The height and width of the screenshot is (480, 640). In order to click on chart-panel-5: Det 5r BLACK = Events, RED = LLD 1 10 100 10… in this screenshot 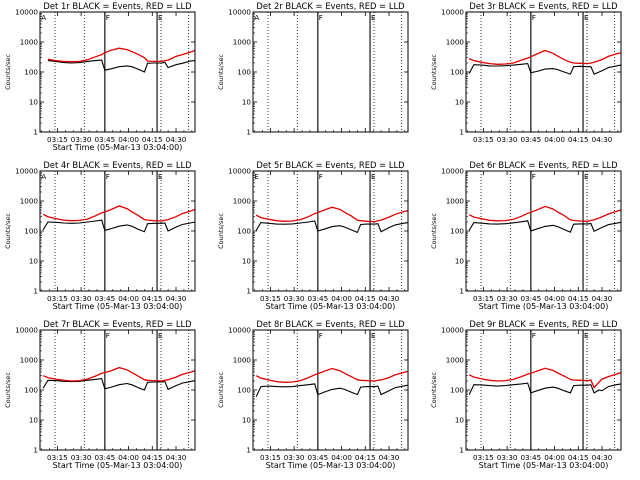, I will do `click(313, 235)`.